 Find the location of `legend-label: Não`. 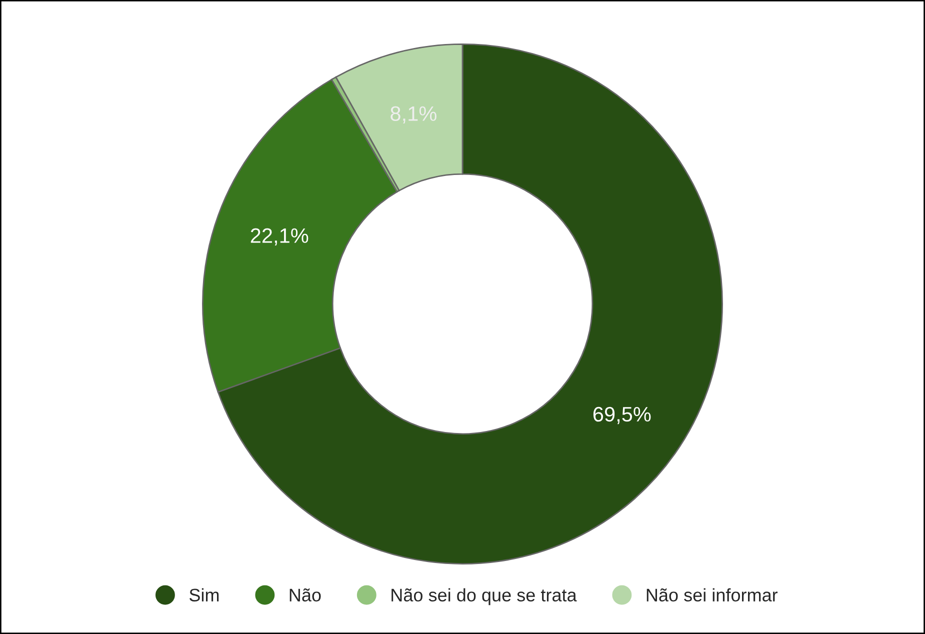

legend-label: Não is located at coordinates (305, 595).